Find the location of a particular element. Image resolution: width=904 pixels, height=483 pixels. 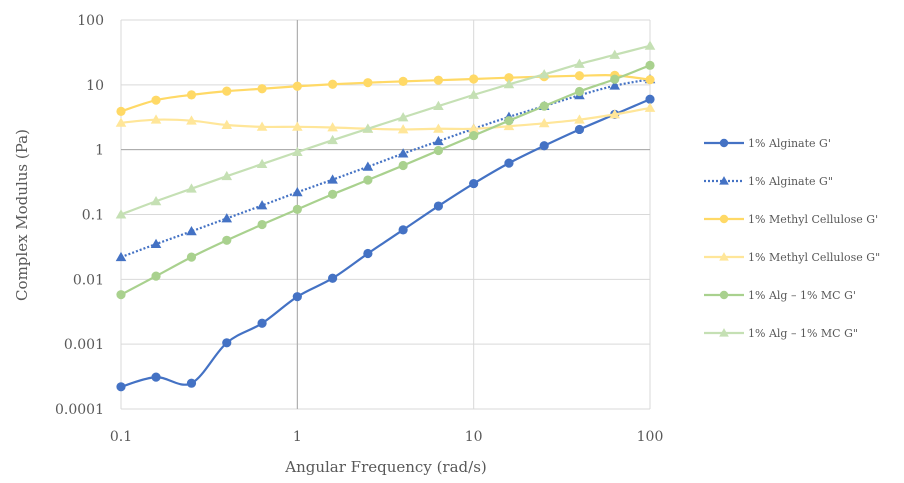

y-tick-label: 0.01 is located at coordinates (88, 280).